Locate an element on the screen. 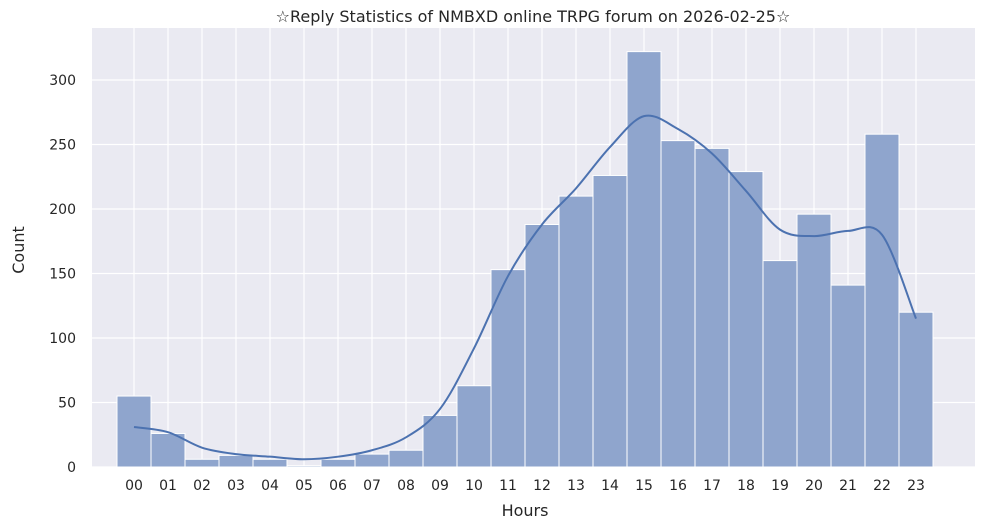  x-tick-label: 00 is located at coordinates (134, 486).